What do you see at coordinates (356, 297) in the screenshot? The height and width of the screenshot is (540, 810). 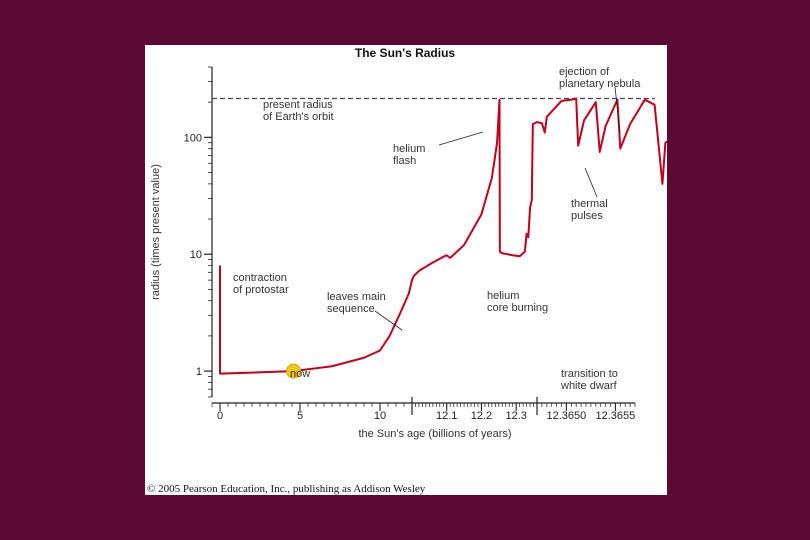 I see `annotation-label: leaves main` at bounding box center [356, 297].